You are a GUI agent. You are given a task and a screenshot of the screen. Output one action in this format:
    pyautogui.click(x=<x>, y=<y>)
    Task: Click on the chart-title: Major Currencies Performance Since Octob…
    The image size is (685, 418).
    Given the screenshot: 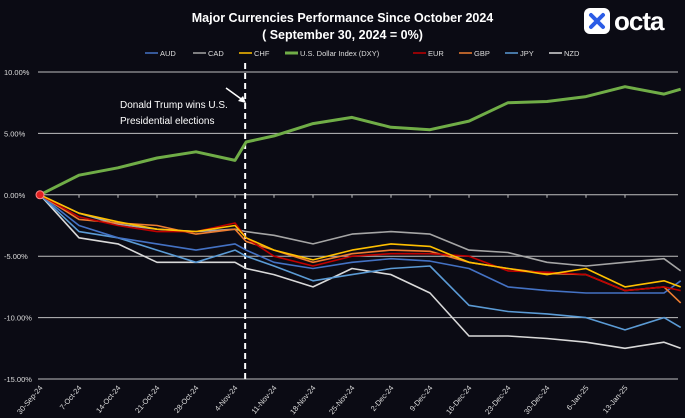 What is the action you would take?
    pyautogui.click(x=342, y=18)
    